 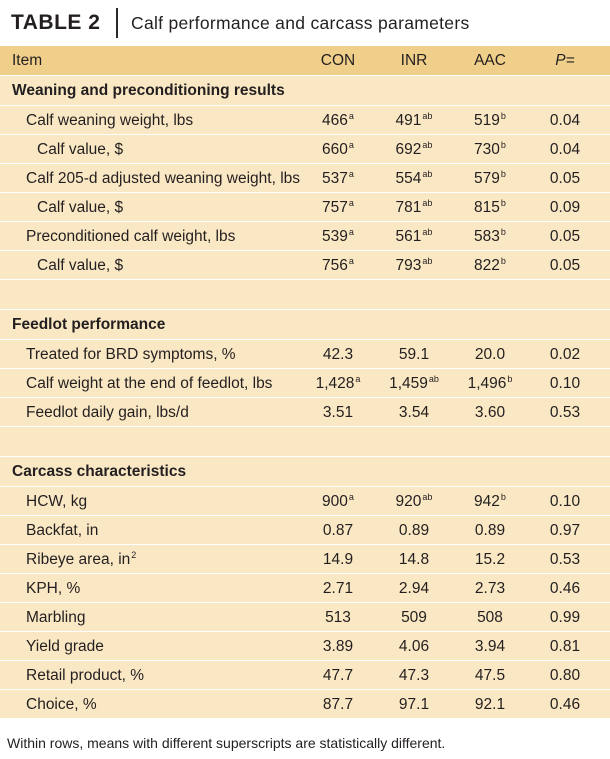 What do you see at coordinates (414, 354) in the screenshot?
I see `cell-inr: 59.1` at bounding box center [414, 354].